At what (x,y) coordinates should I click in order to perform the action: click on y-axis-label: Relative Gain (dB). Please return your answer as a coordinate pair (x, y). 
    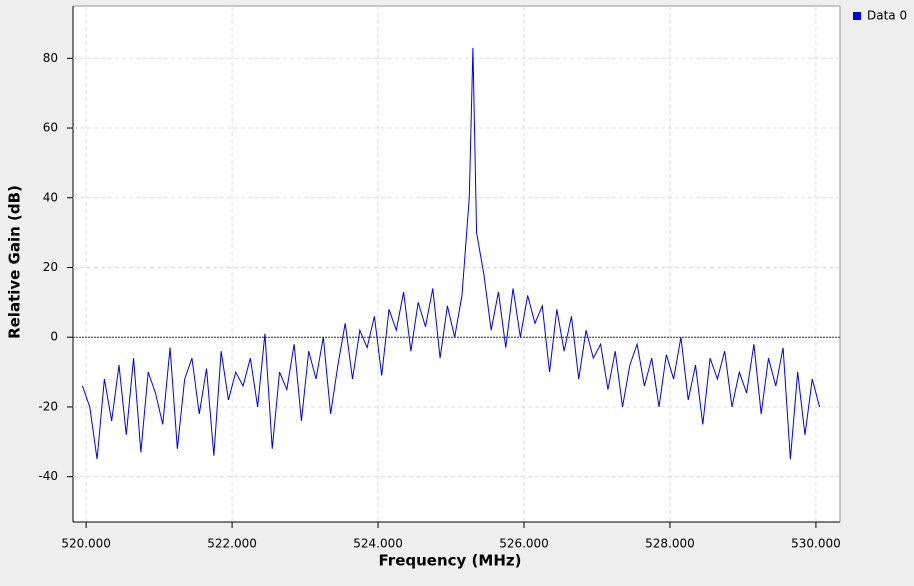
    Looking at the image, I should click on (15, 262).